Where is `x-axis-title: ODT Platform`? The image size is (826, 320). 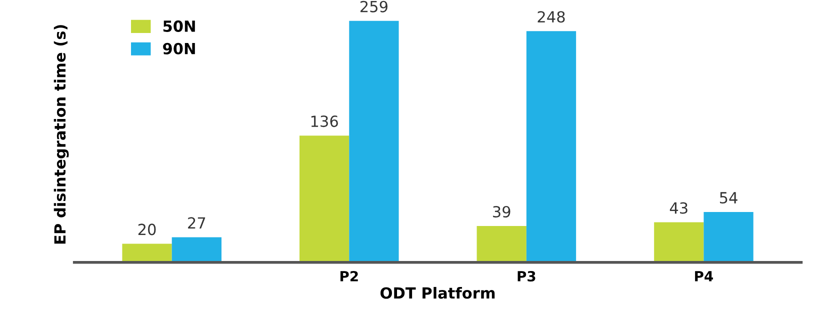
x-axis-title: ODT Platform is located at coordinates (437, 292).